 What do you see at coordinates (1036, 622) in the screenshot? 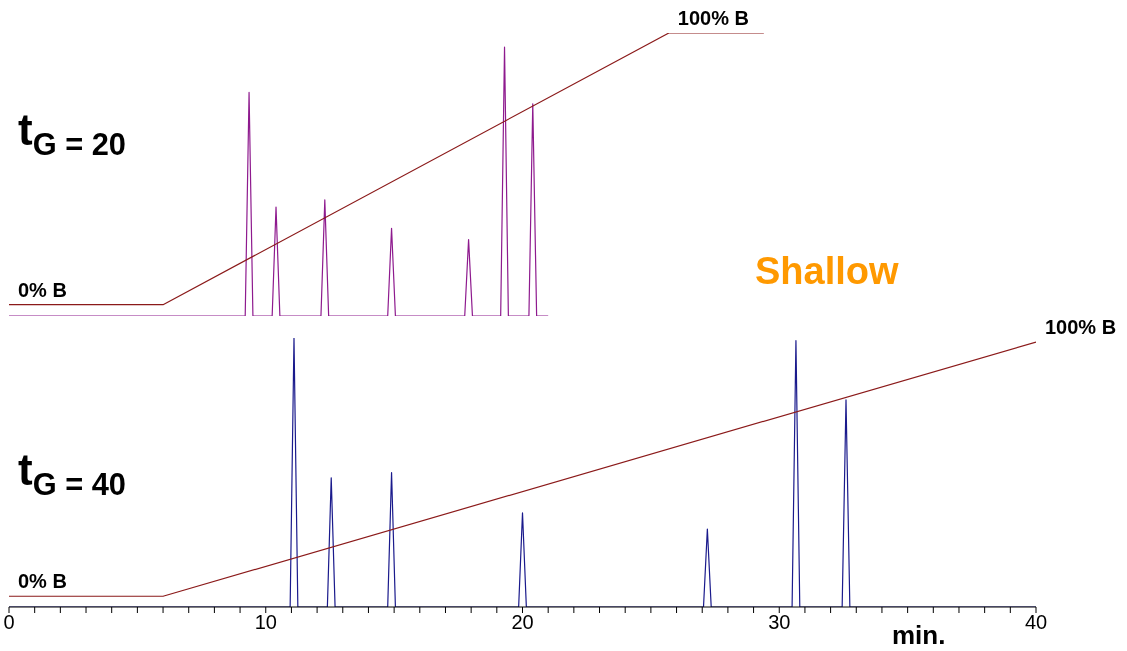
I see `x-tick-label: 40` at bounding box center [1036, 622].